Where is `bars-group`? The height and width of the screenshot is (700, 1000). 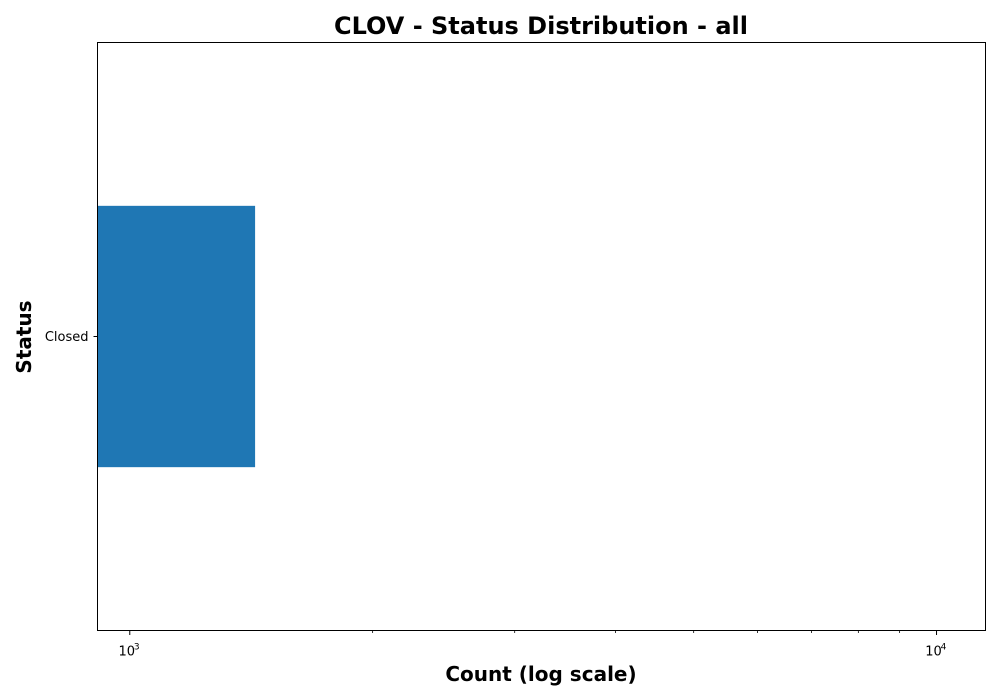
bars-group is located at coordinates (176, 336).